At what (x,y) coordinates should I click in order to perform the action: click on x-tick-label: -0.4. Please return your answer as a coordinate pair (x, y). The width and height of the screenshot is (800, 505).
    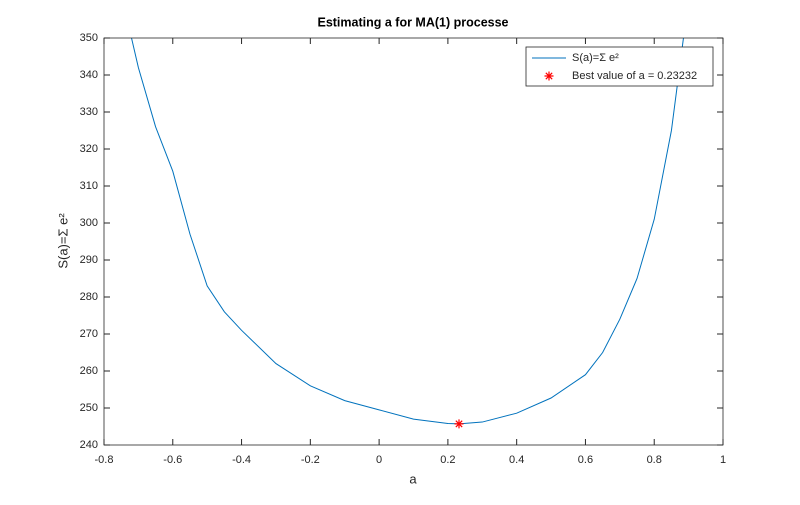
    Looking at the image, I should click on (241, 460).